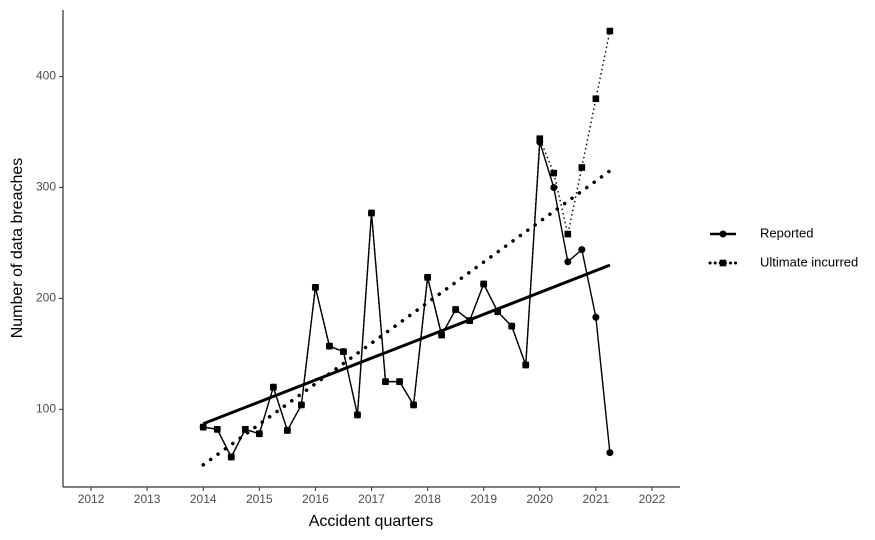  I want to click on x-tick-label: 2020, so click(539, 499).